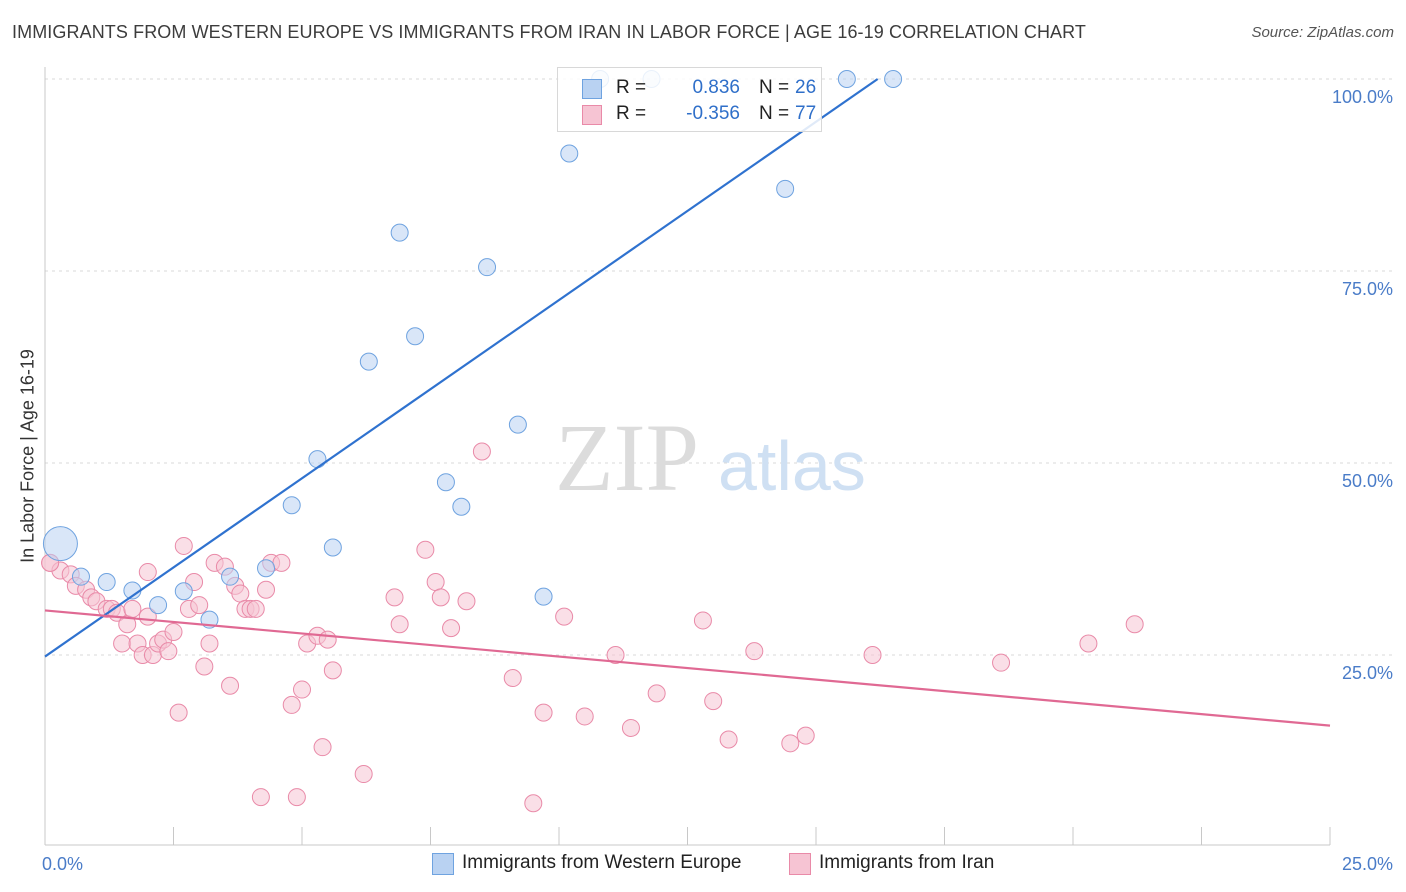 Image resolution: width=1406 pixels, height=892 pixels. What do you see at coordinates (687, 668) in the screenshot?
I see `trend-line-iran` at bounding box center [687, 668].